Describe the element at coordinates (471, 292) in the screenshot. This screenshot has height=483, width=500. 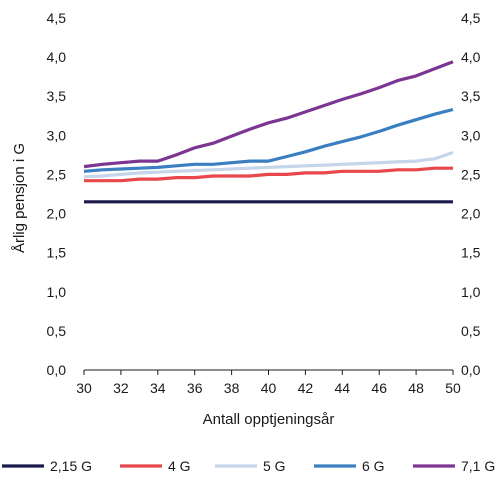
I see `y-tick-label-right: 1,0` at that location.